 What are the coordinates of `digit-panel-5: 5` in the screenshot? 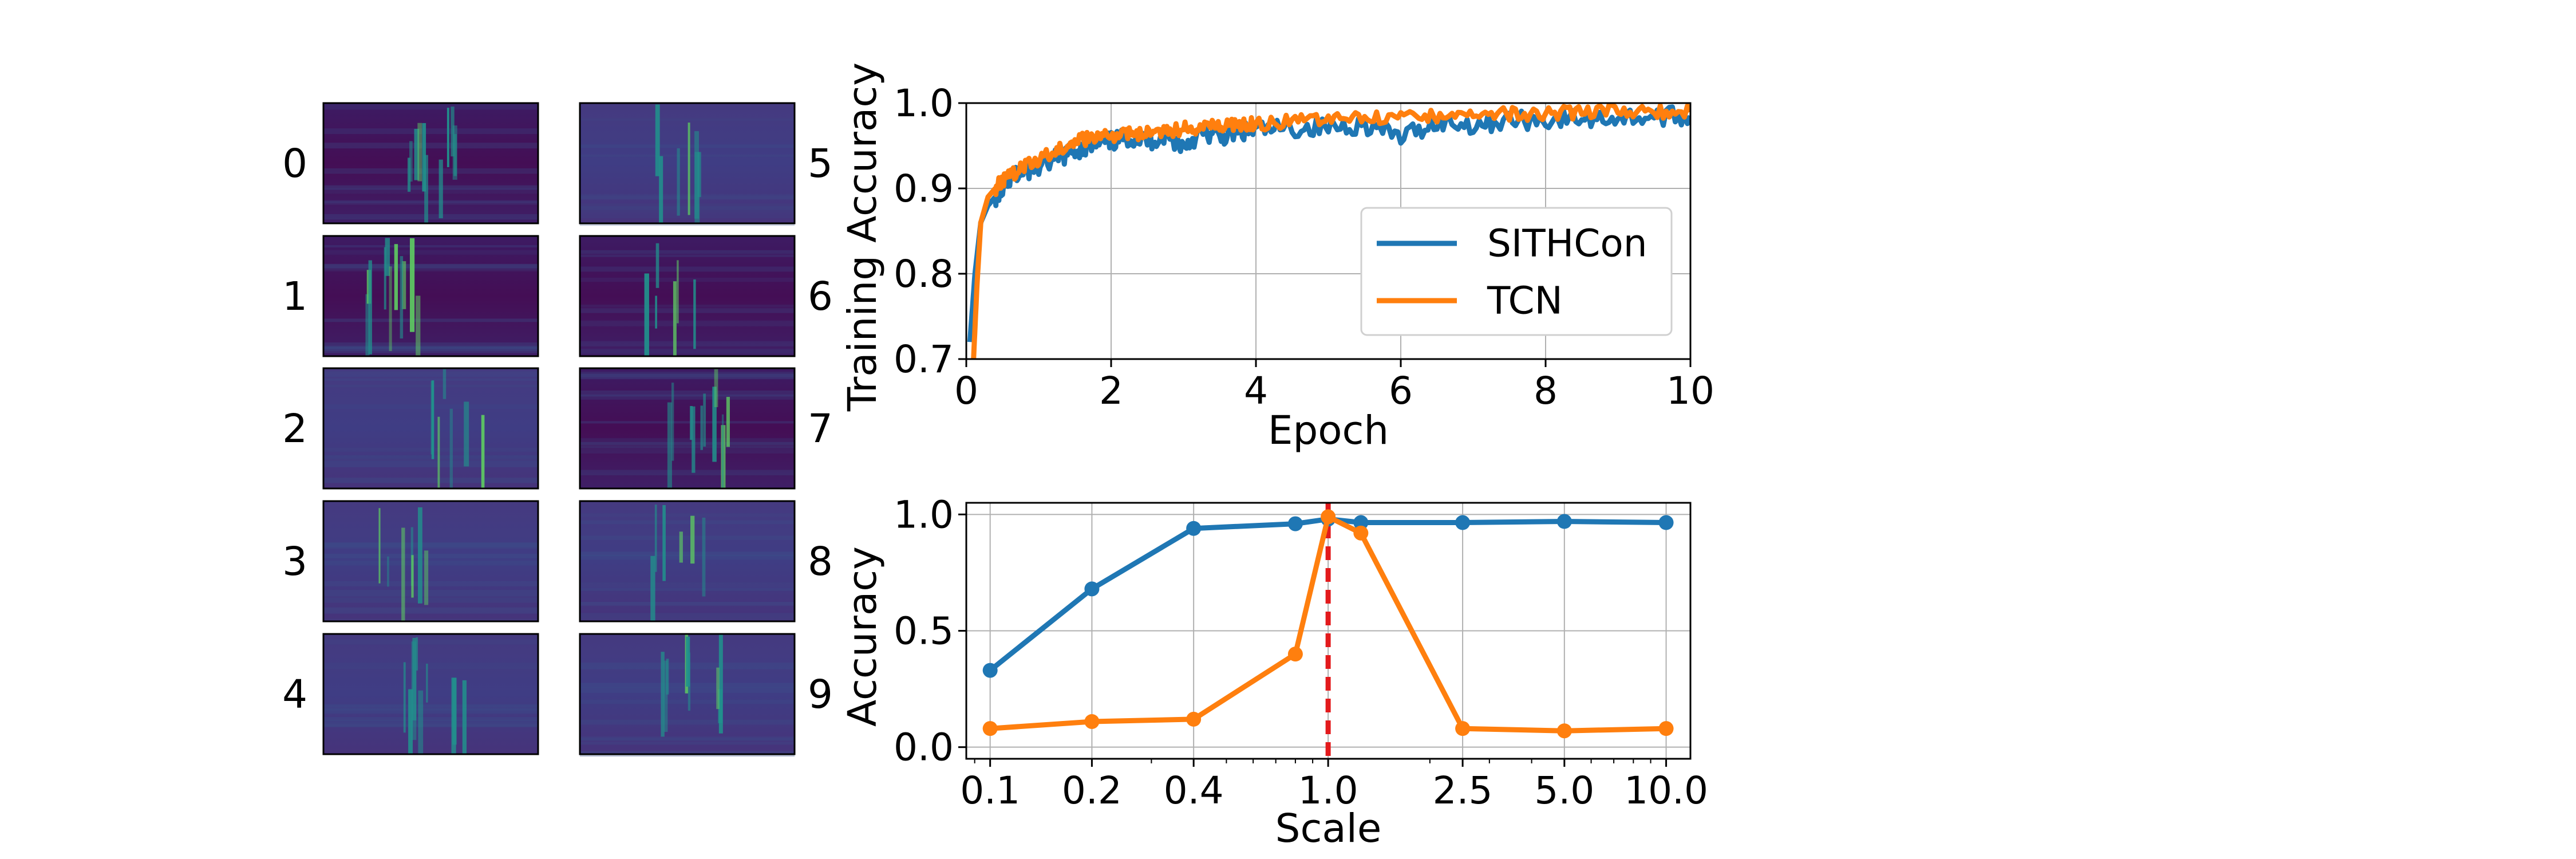 It's located at (706, 164).